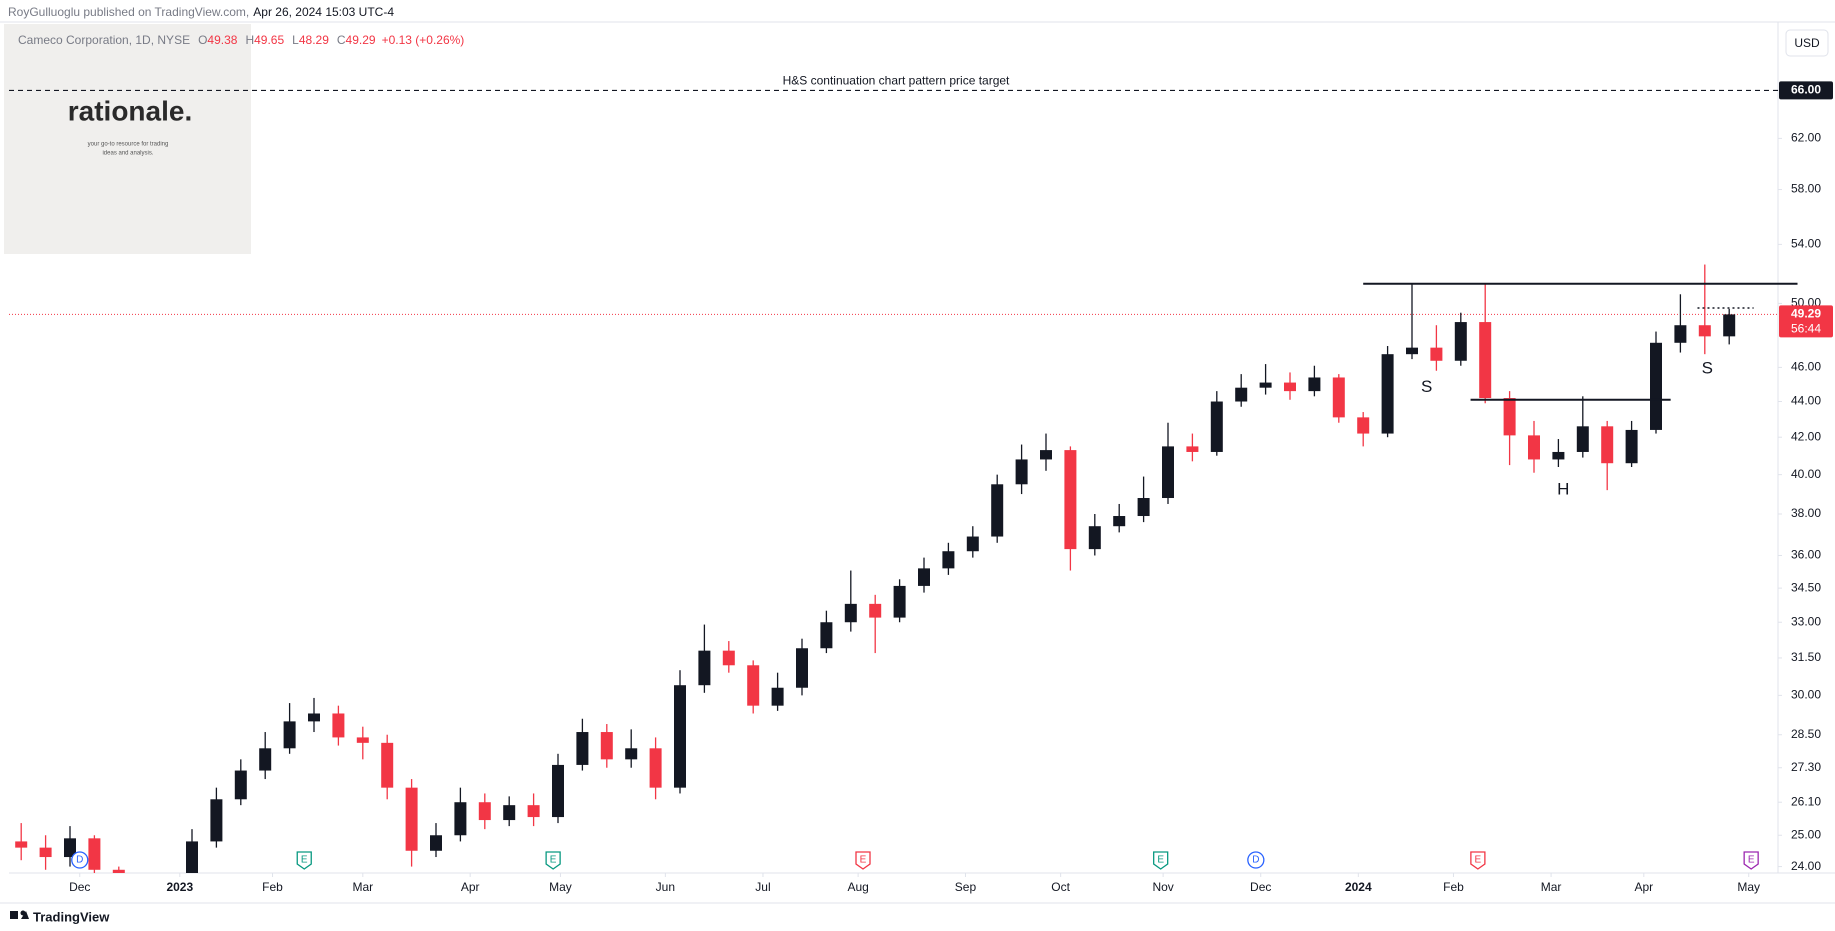 This screenshot has width=1835, height=931. Describe the element at coordinates (1358, 887) in the screenshot. I see `x-tick-label: 2024` at that location.